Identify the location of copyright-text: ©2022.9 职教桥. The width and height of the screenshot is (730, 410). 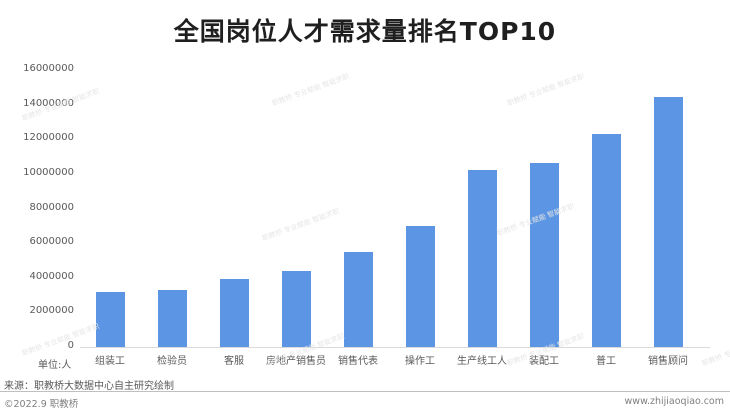
(41, 404).